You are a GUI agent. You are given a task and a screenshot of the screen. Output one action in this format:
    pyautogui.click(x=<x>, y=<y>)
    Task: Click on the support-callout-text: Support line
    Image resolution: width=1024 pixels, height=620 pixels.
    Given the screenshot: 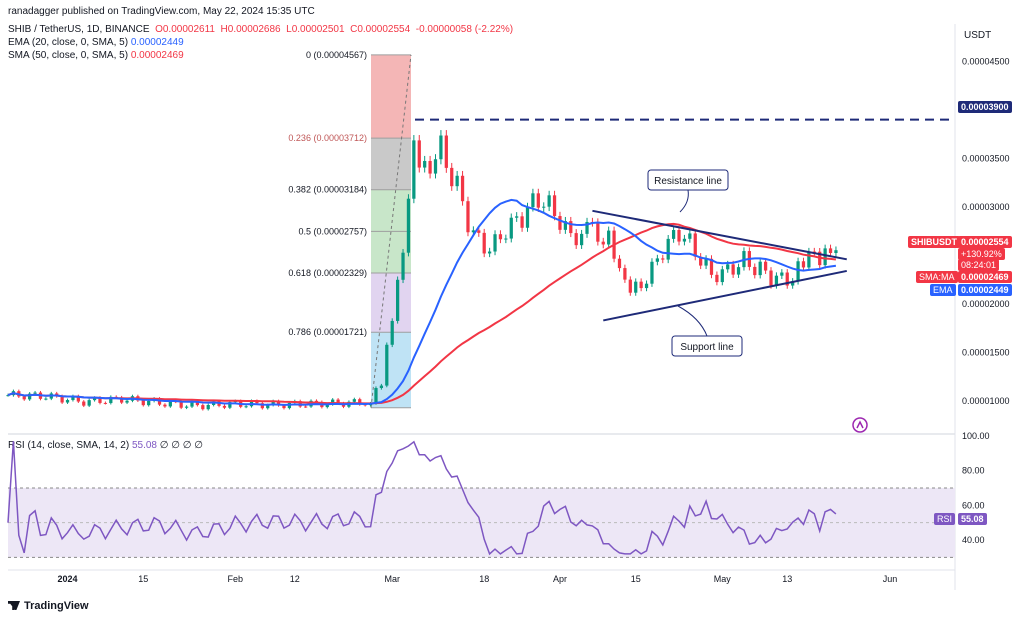 What is the action you would take?
    pyautogui.click(x=707, y=347)
    